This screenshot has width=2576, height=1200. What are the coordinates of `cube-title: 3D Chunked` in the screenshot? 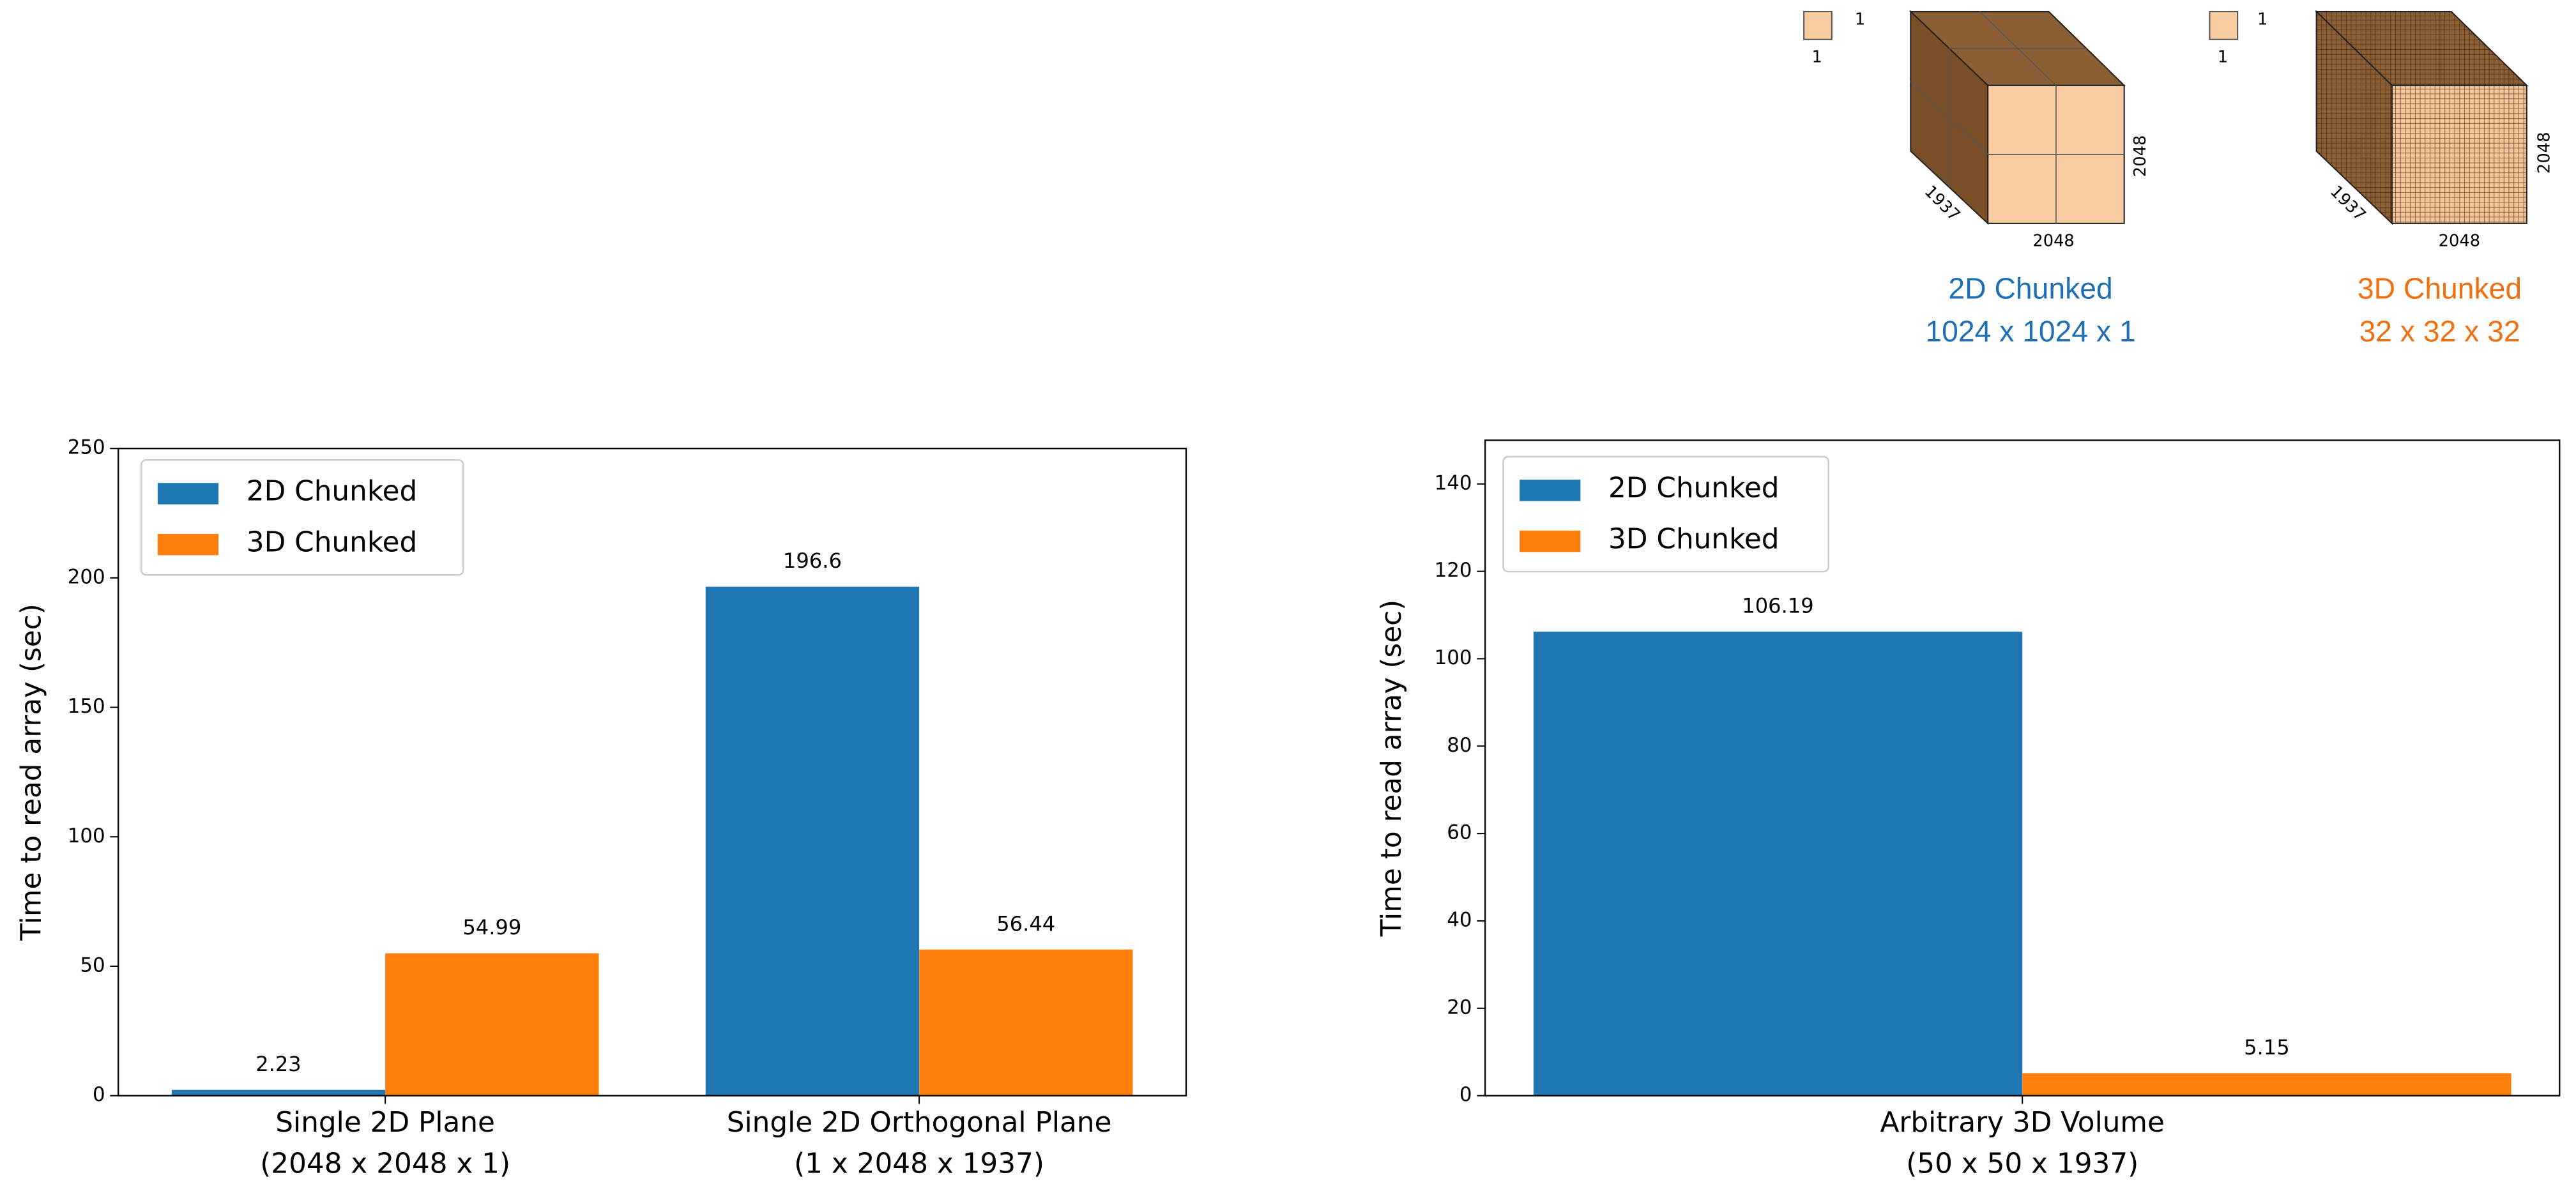 It's located at (2440, 288).